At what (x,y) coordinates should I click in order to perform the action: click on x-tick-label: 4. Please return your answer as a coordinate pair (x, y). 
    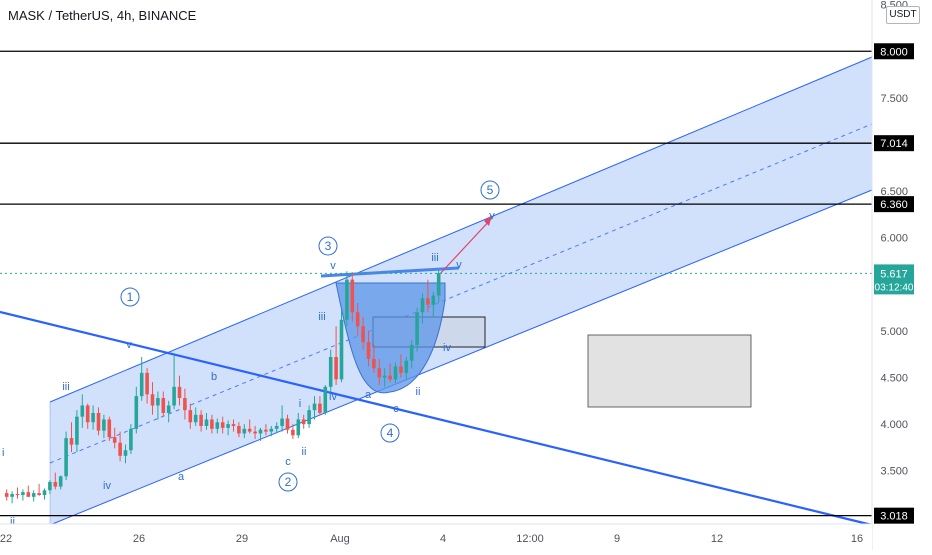
    Looking at the image, I should click on (443, 539).